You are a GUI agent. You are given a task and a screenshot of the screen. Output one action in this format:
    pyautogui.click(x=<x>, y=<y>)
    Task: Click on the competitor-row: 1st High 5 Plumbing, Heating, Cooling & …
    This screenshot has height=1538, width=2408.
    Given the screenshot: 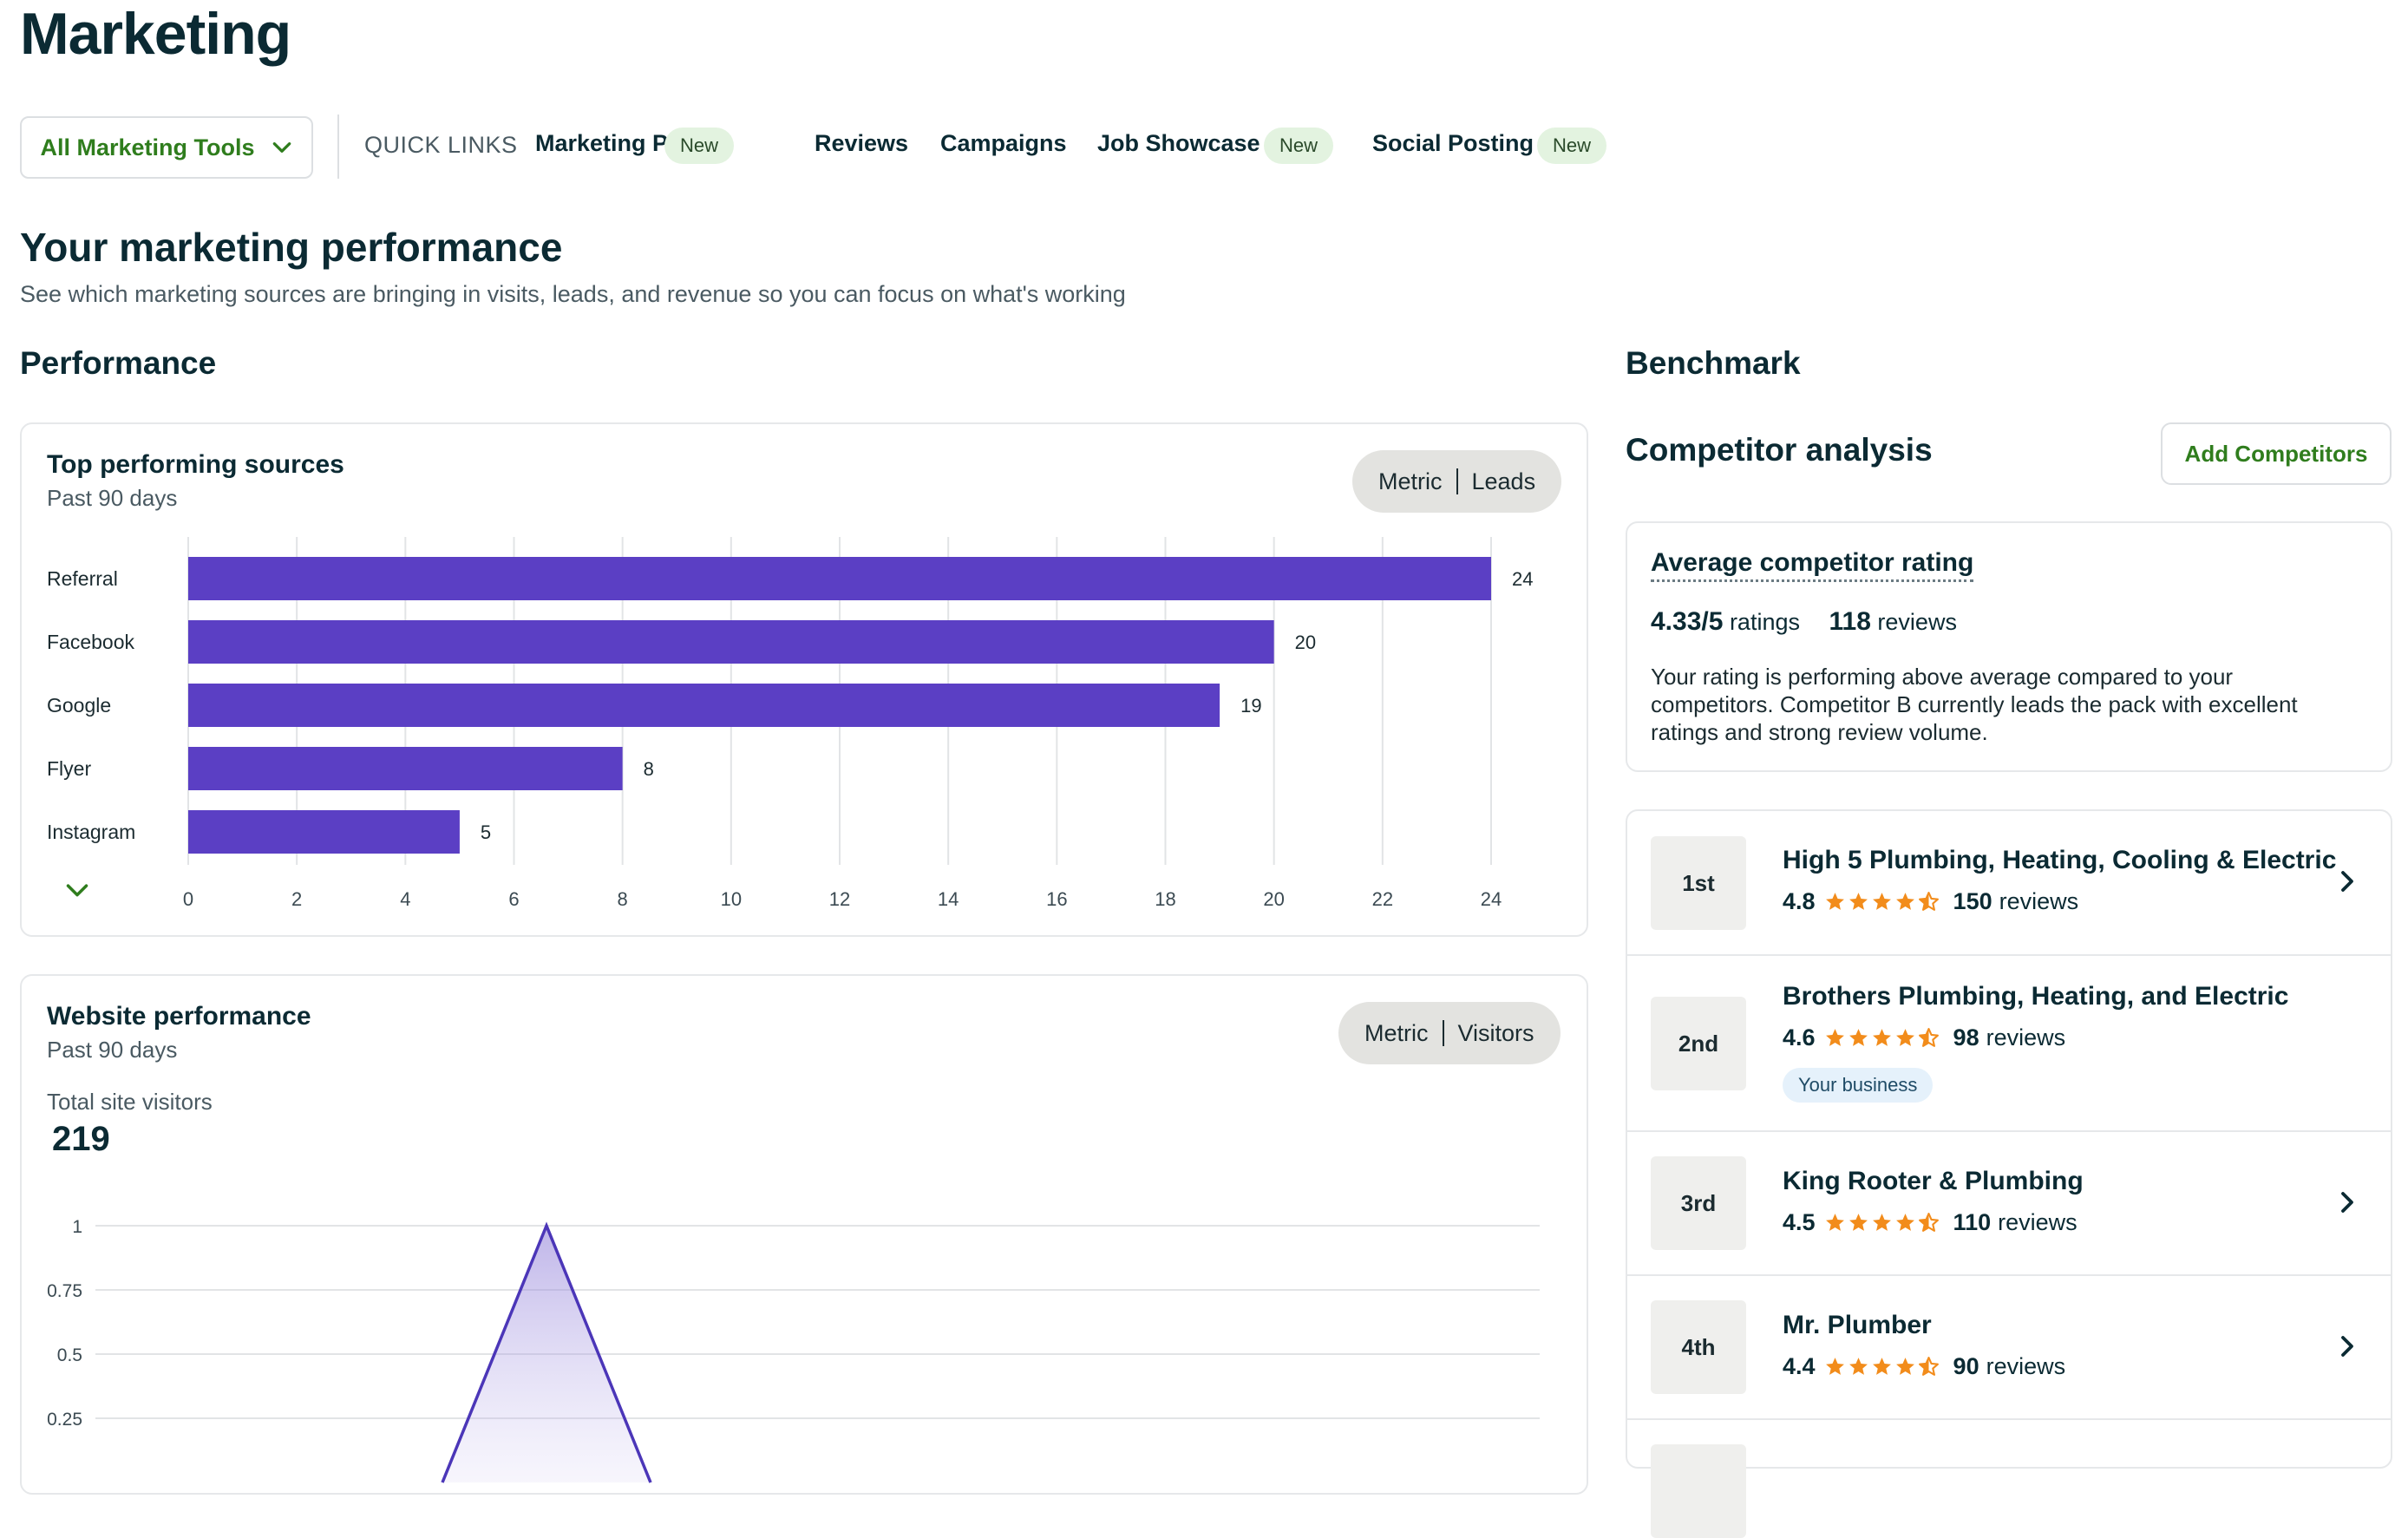 What is the action you would take?
    pyautogui.click(x=2009, y=882)
    